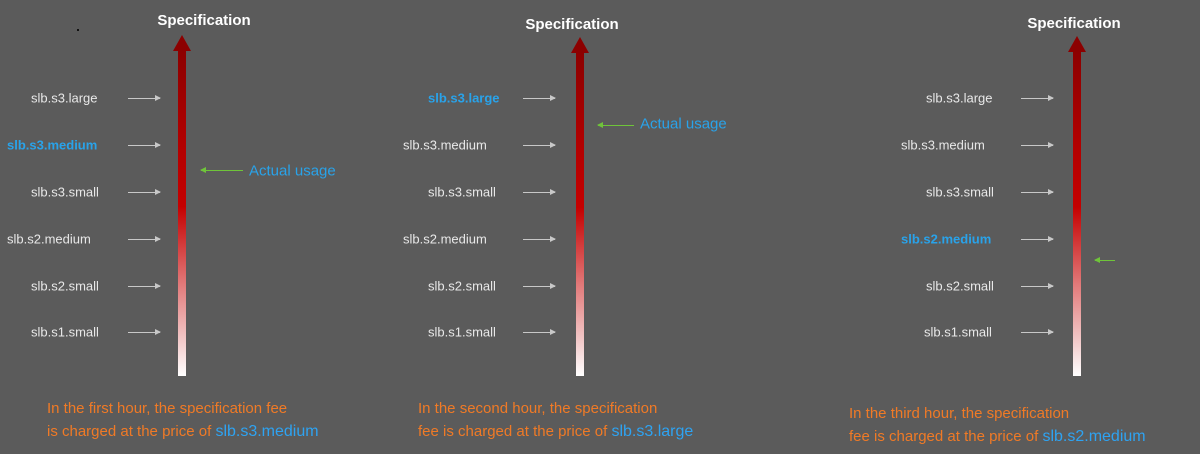 Image resolution: width=1200 pixels, height=454 pixels. I want to click on spec-label-highlighted: slb.s3.large, so click(464, 98).